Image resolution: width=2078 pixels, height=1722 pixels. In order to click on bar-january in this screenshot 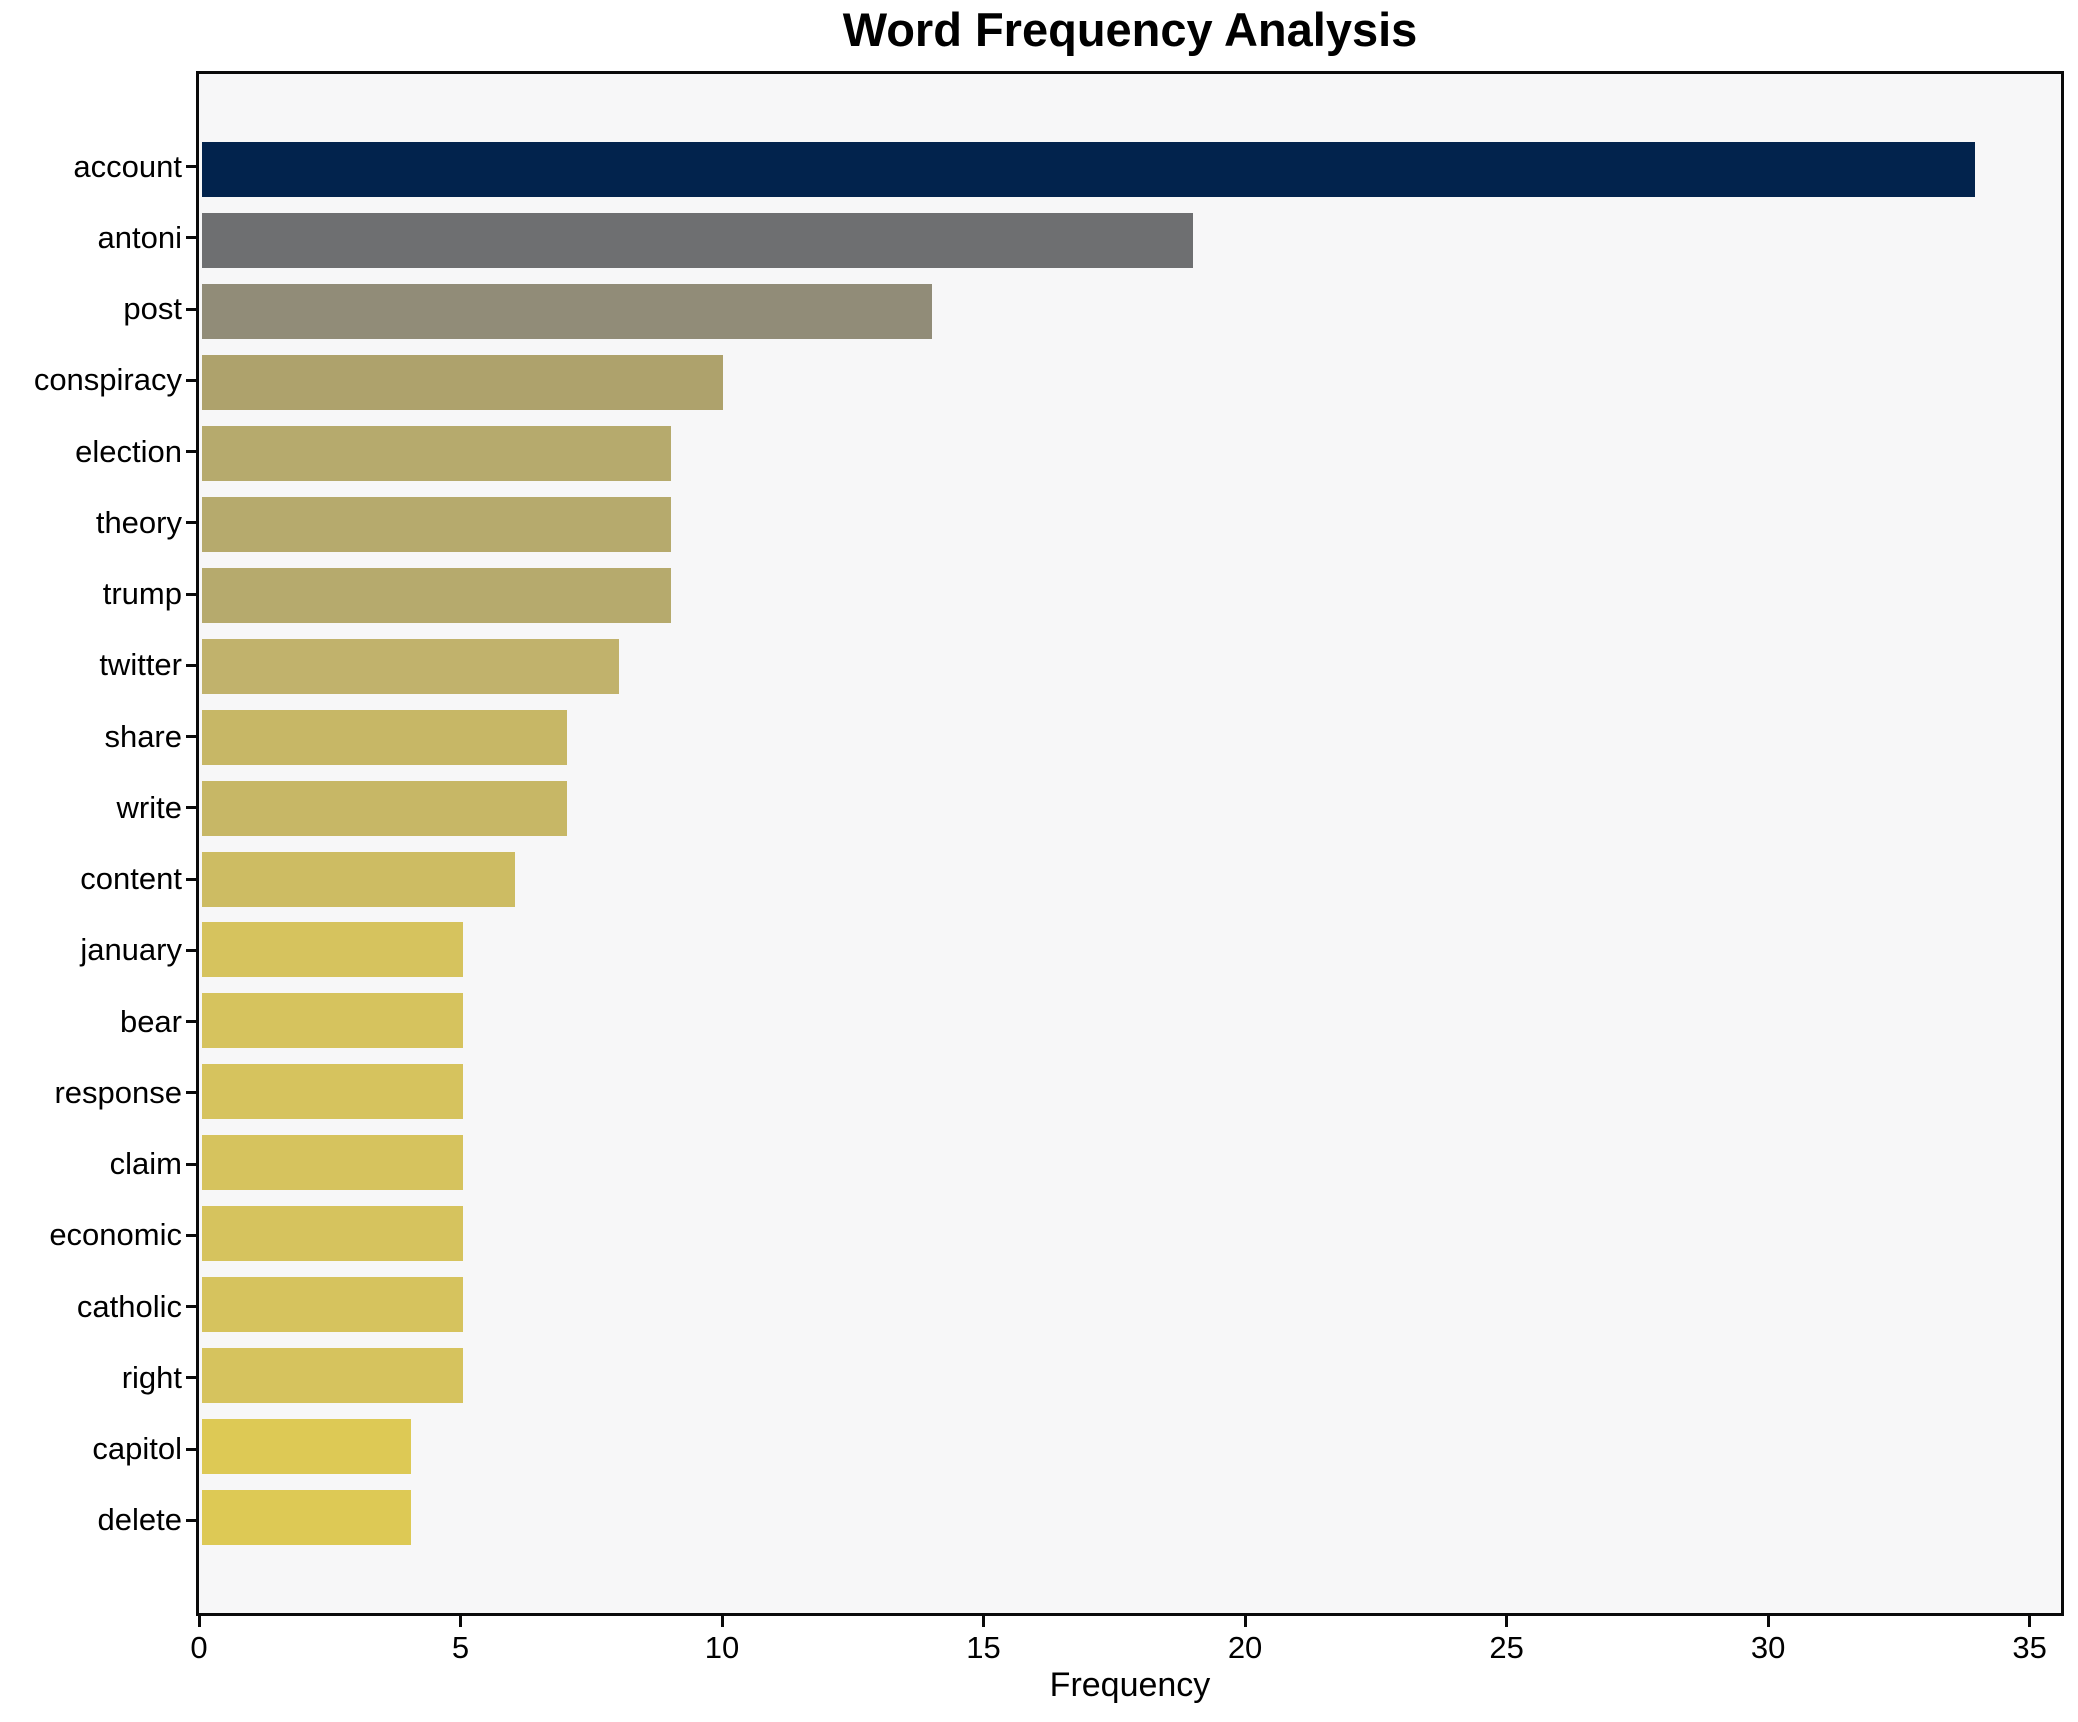, I will do `click(332, 950)`.